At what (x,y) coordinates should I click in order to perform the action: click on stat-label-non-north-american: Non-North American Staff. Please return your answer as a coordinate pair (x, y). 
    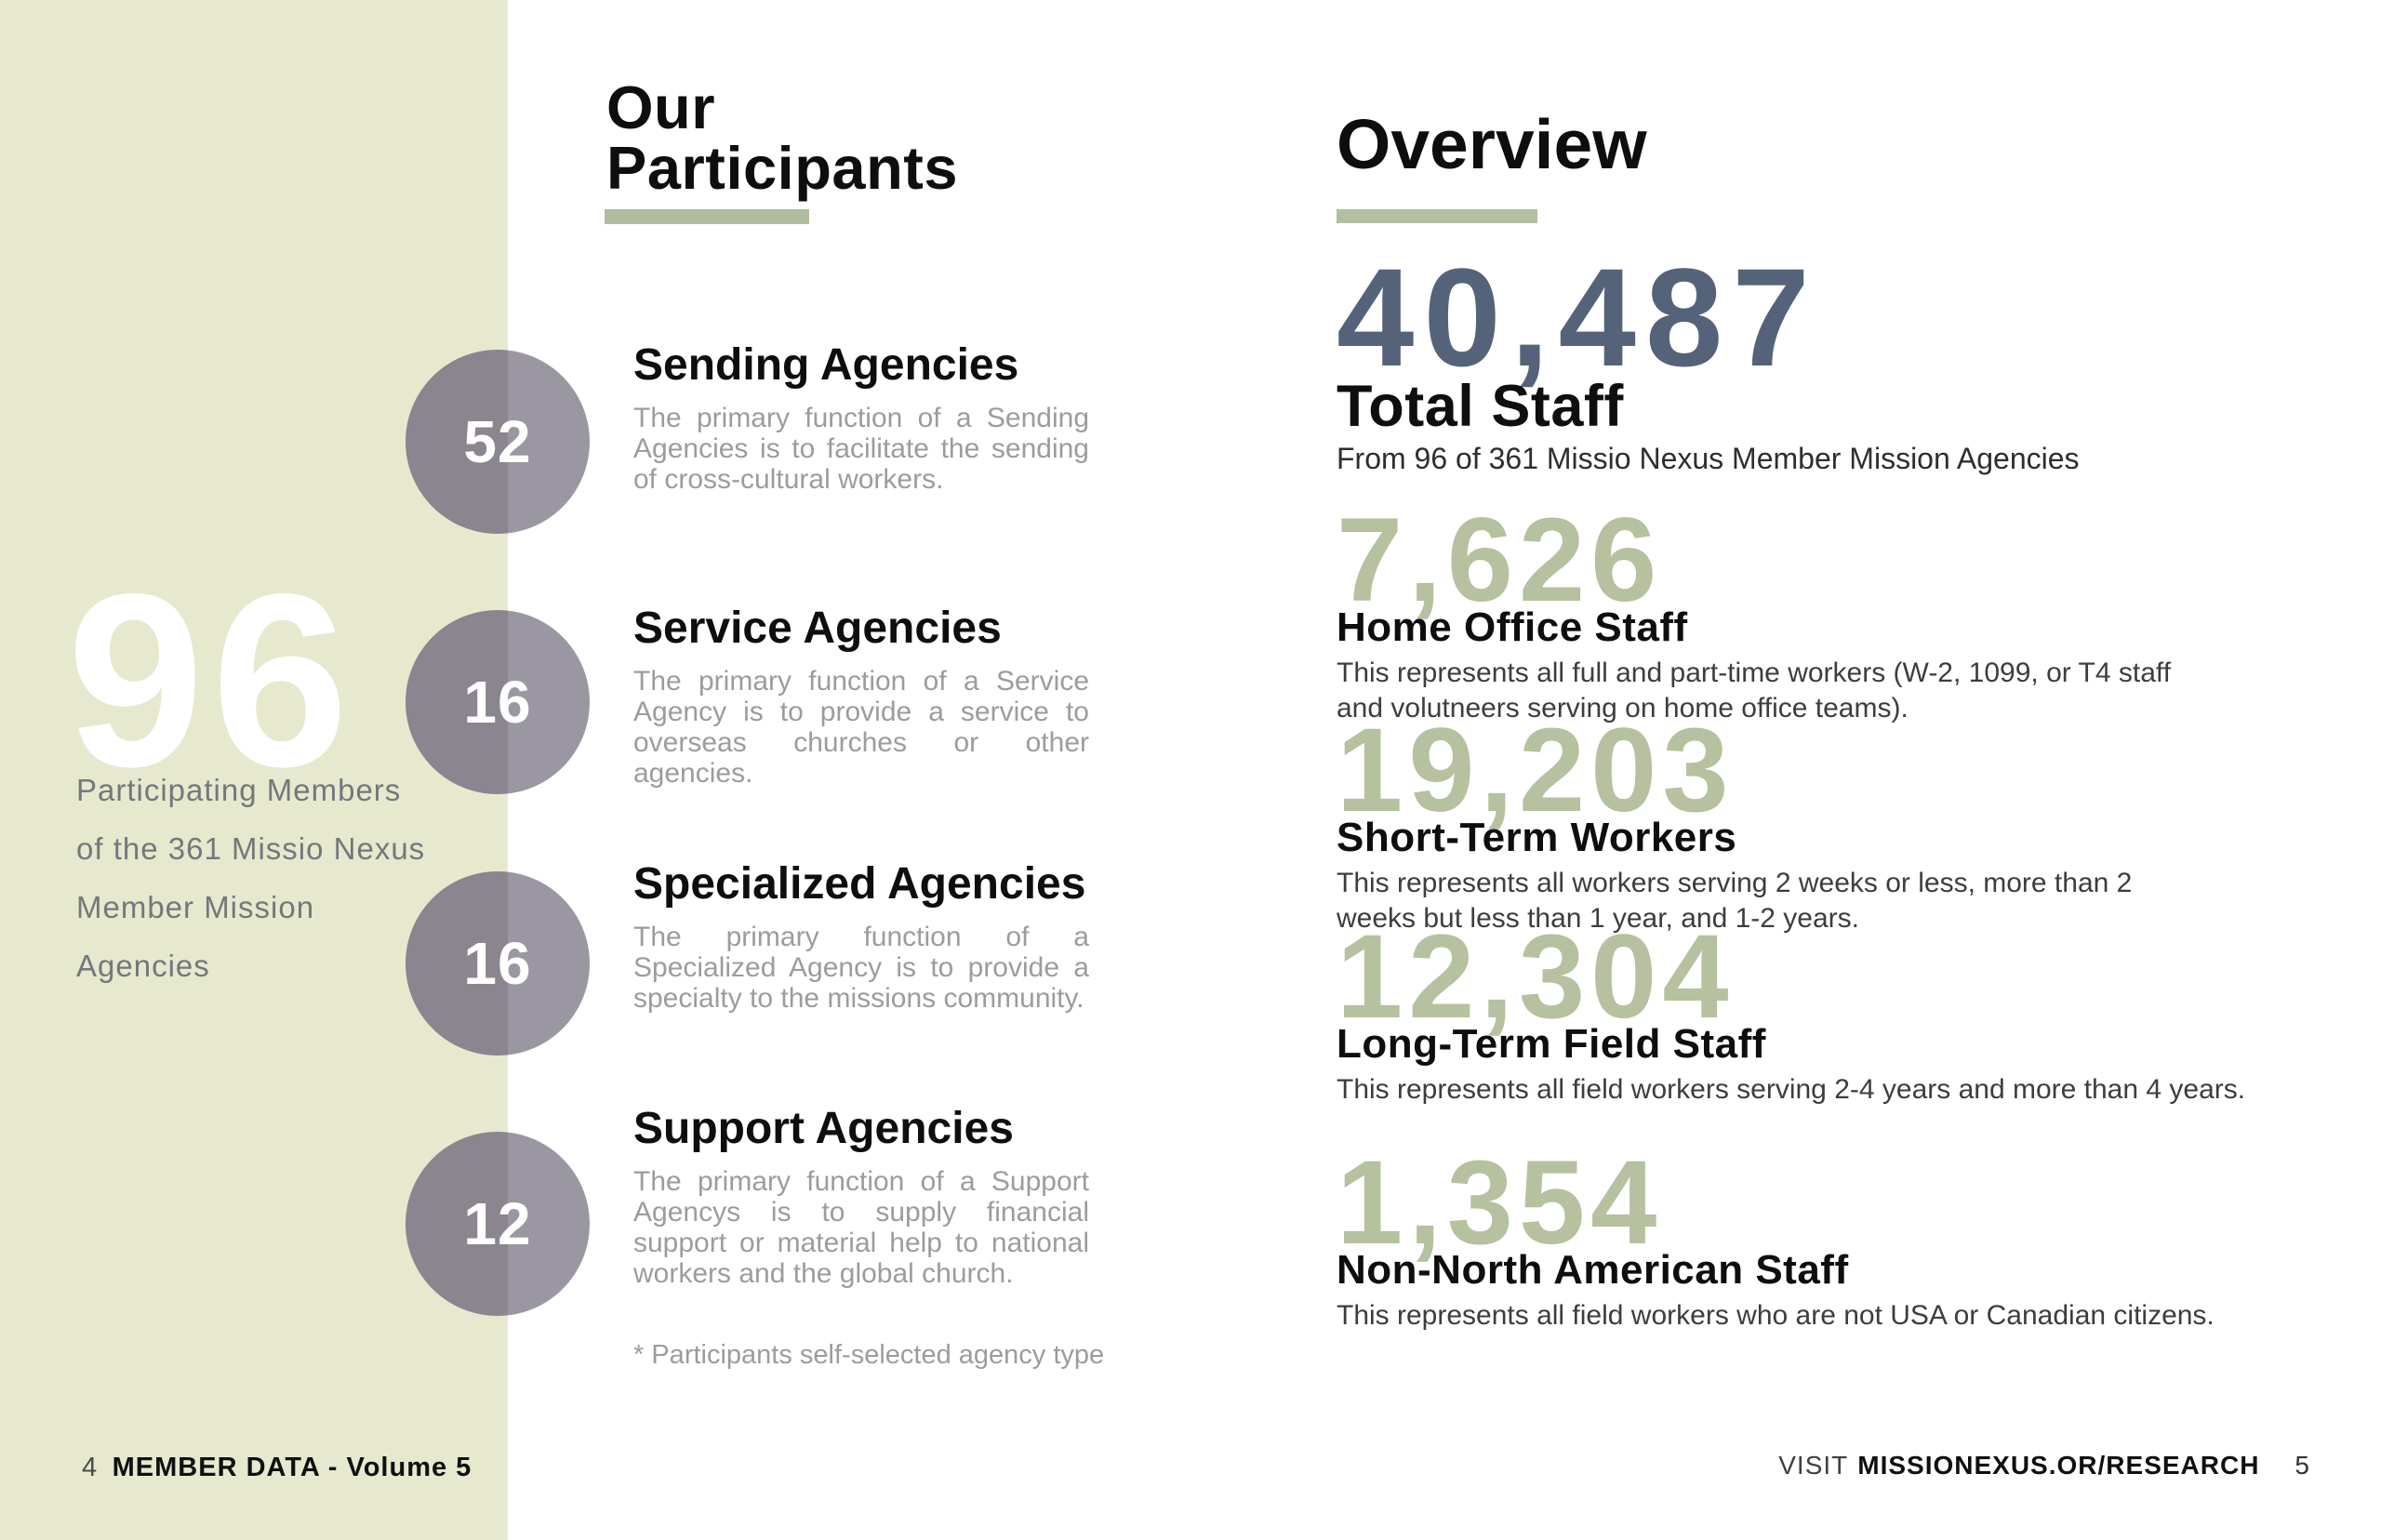
    Looking at the image, I should click on (1593, 1270).